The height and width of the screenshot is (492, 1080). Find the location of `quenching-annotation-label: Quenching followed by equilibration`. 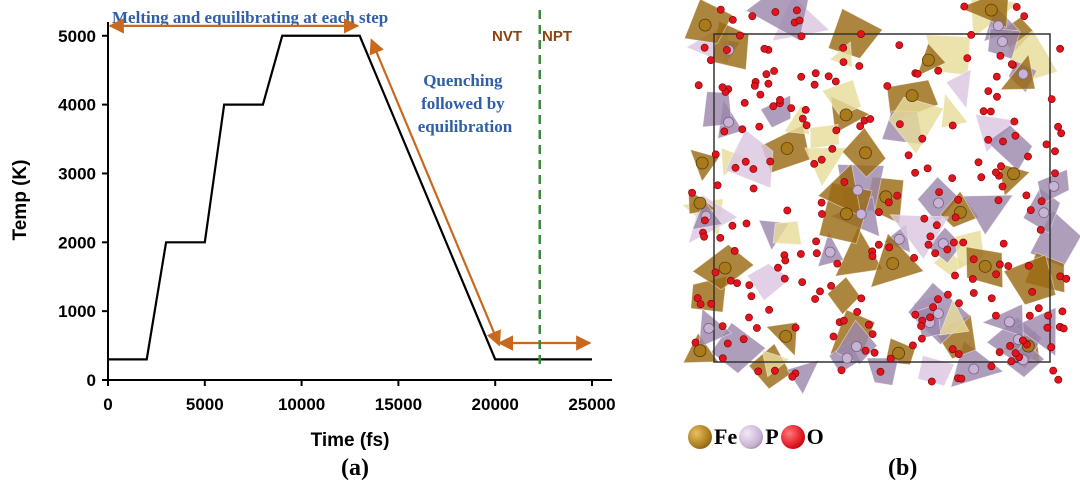

quenching-annotation-label: Quenching followed by equilibration is located at coordinates (465, 103).